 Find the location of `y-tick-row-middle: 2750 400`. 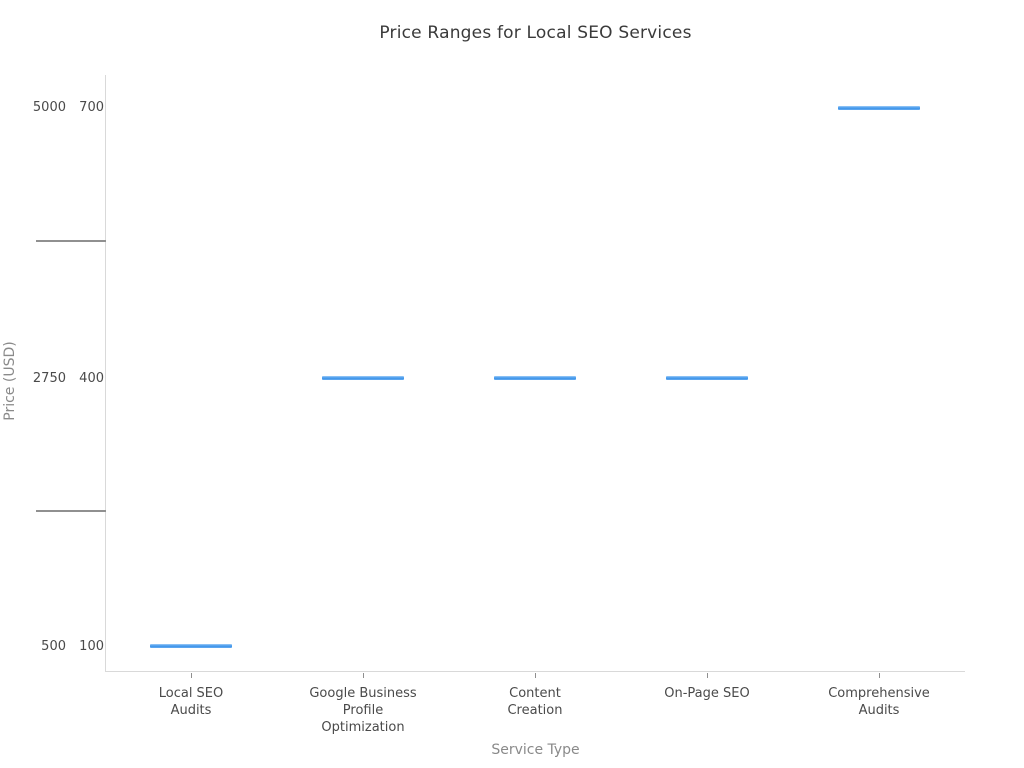

y-tick-row-middle: 2750 400 is located at coordinates (62, 378).